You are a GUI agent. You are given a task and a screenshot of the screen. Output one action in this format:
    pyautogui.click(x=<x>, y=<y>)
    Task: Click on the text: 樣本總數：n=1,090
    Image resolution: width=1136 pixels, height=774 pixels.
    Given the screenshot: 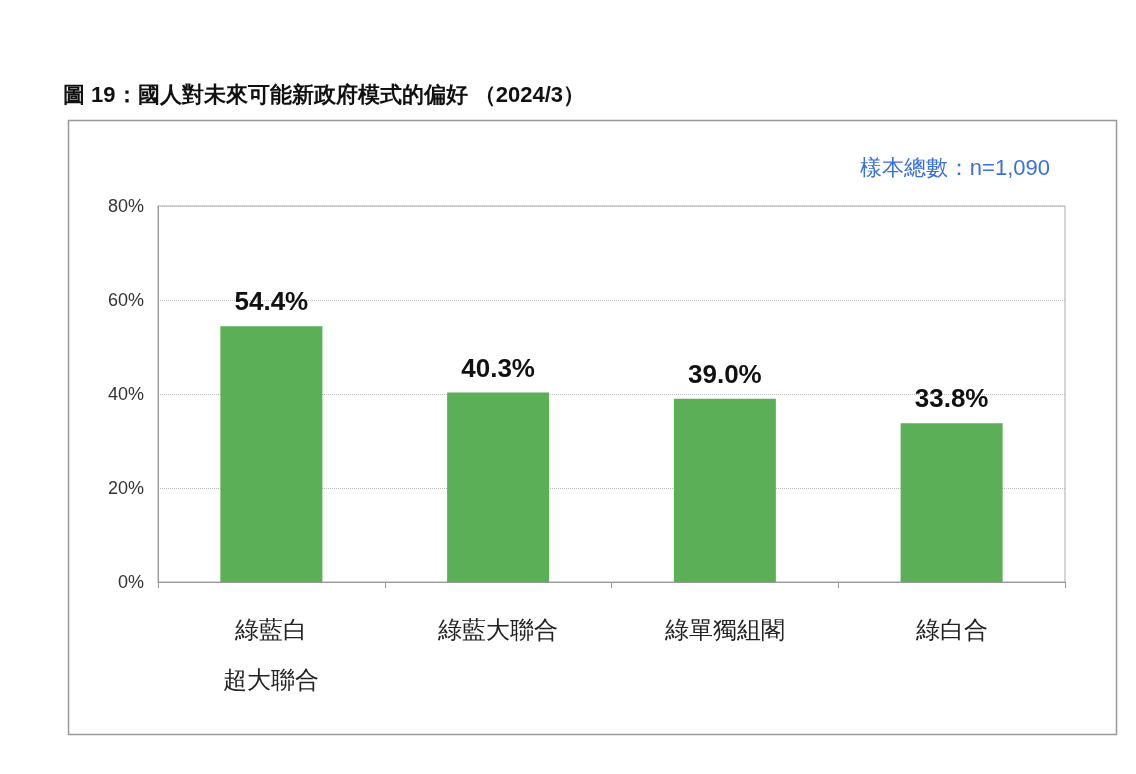 What is the action you would take?
    pyautogui.click(x=954, y=167)
    